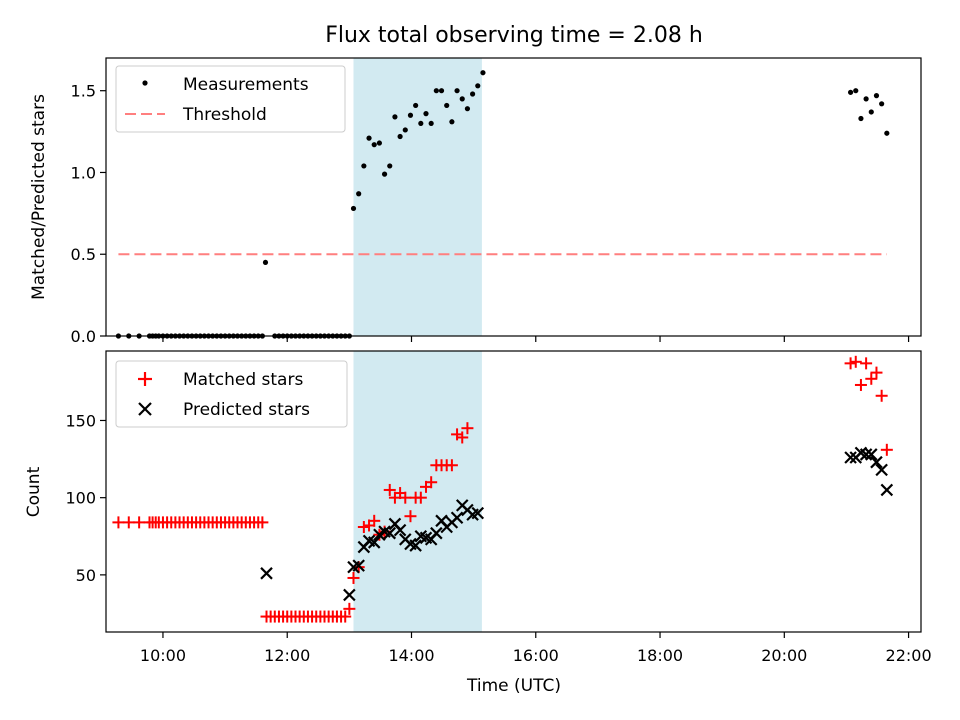 Image resolution: width=960 pixels, height=720 pixels. I want to click on top-legend-box, so click(230, 99).